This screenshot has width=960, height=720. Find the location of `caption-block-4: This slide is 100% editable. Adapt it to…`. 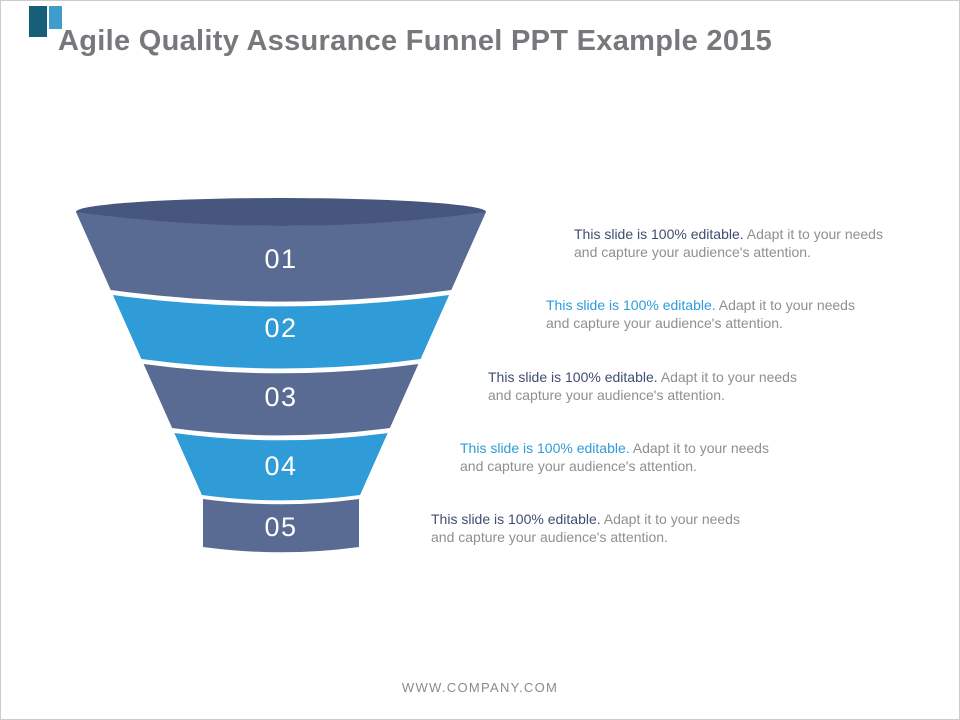

caption-block-4: This slide is 100% editable. Adapt it to… is located at coordinates (625, 457).